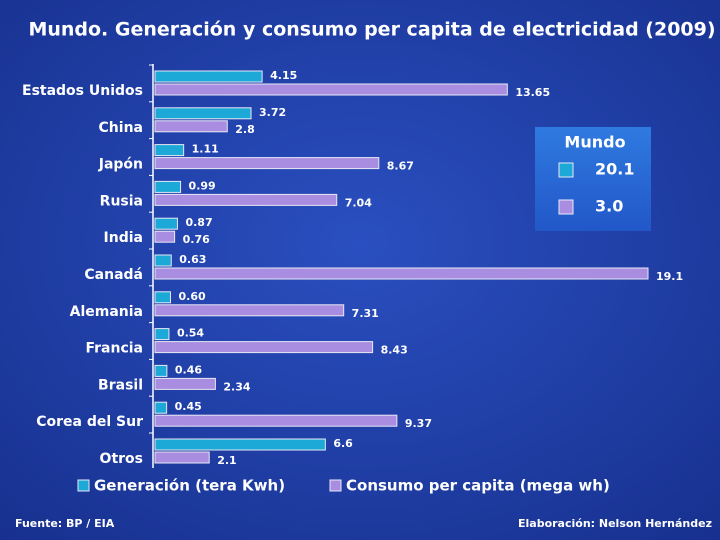 The height and width of the screenshot is (540, 720). What do you see at coordinates (191, 296) in the screenshot?
I see `value-label: 0.60` at bounding box center [191, 296].